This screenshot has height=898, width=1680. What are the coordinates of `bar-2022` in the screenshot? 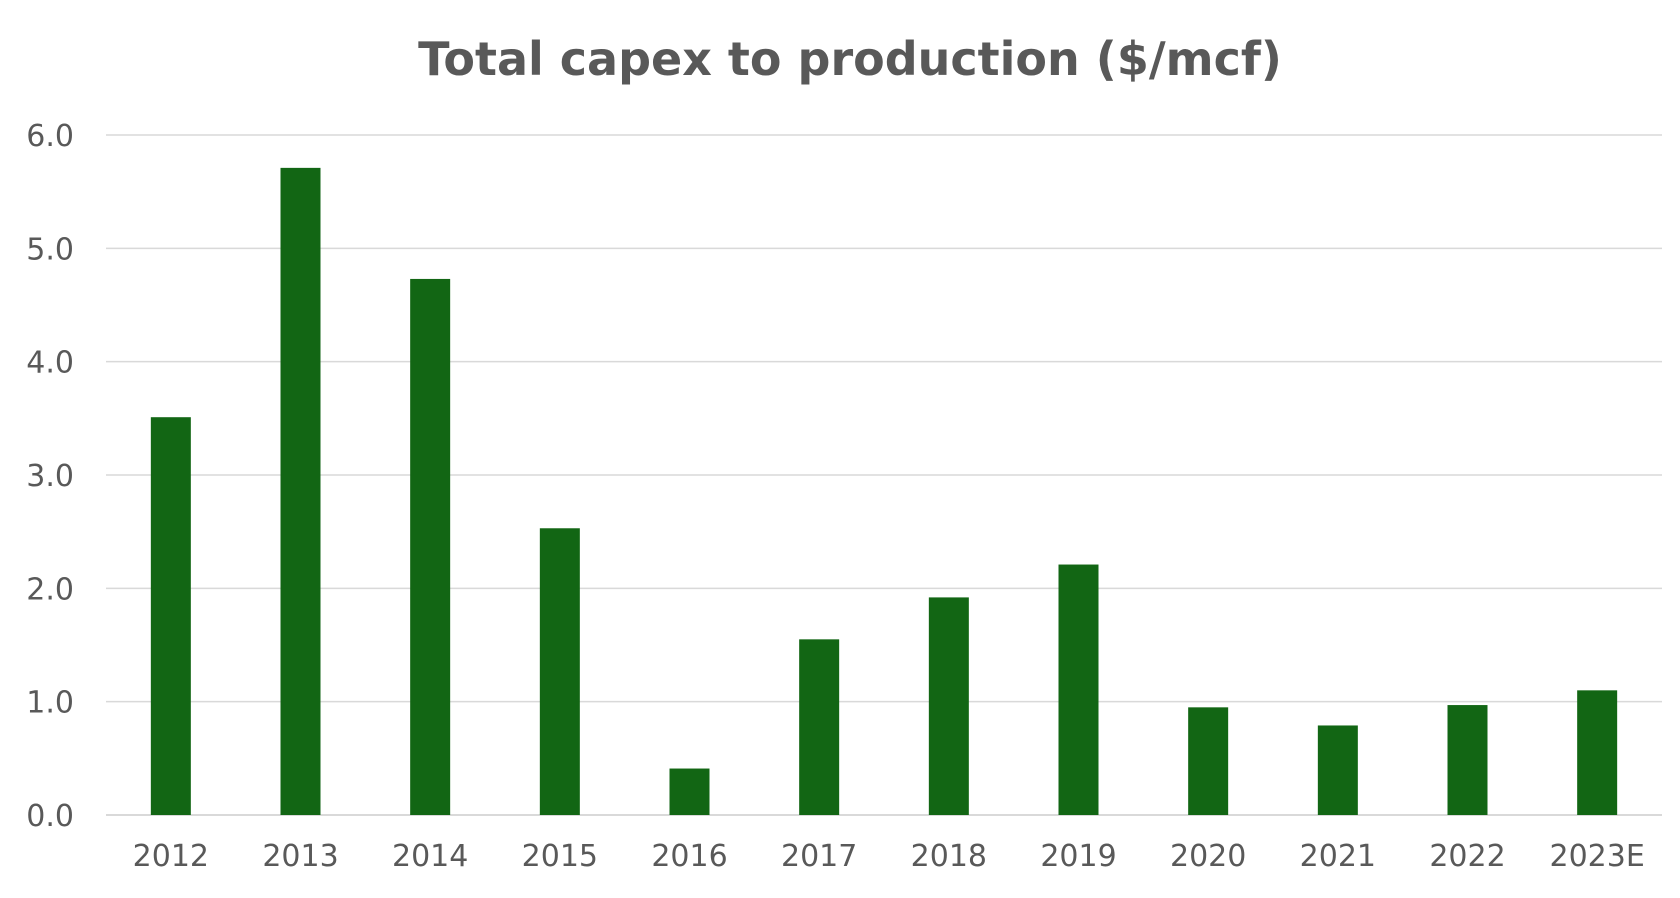 It's located at (1467, 760).